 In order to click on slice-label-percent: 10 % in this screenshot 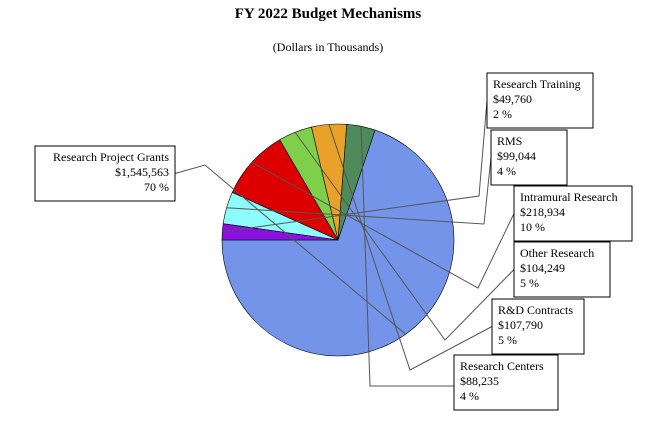, I will do `click(532, 227)`.